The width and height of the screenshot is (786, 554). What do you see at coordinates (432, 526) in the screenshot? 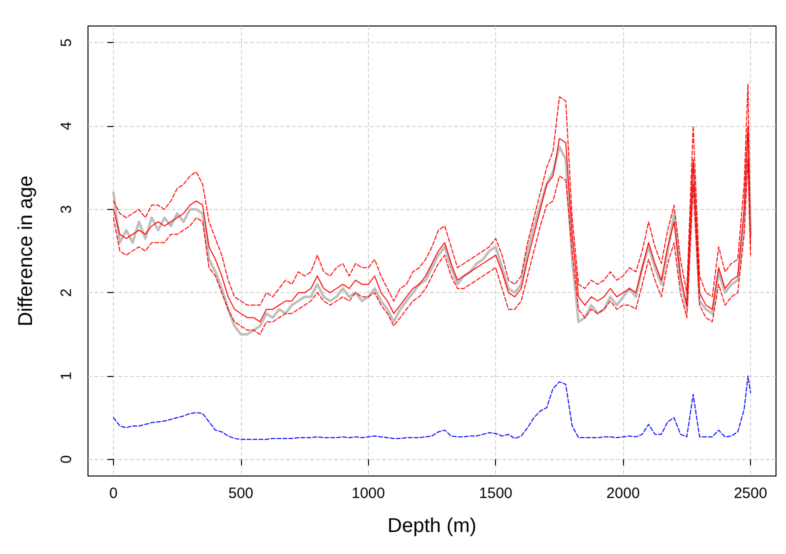
I see `x-axis-title: Depth (m)` at bounding box center [432, 526].